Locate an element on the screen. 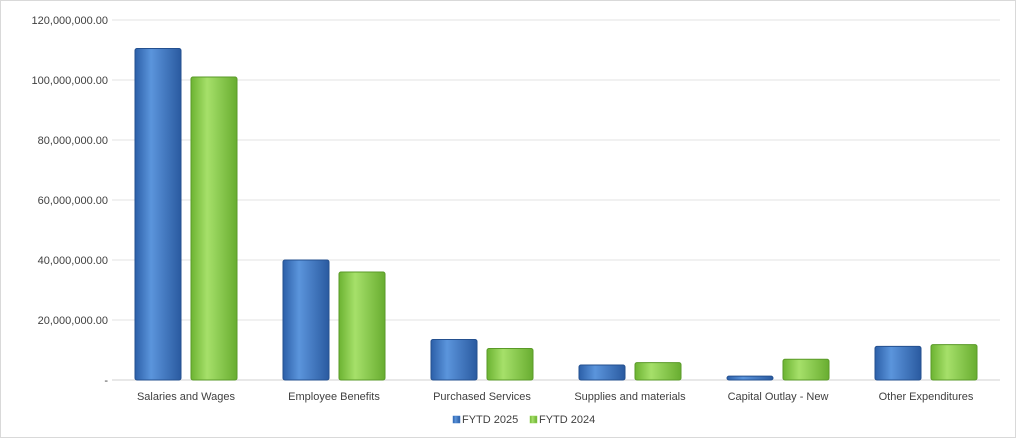  y-tick-label: 40,000,000.00 is located at coordinates (73, 261).